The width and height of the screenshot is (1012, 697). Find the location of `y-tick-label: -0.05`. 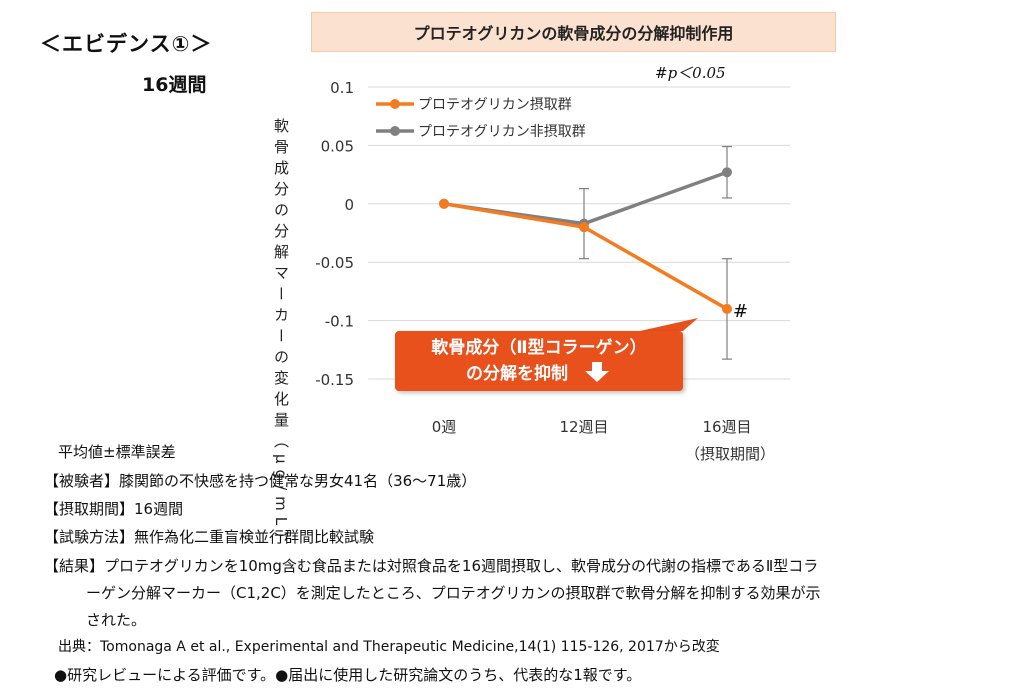

y-tick-label: -0.05 is located at coordinates (334, 263).